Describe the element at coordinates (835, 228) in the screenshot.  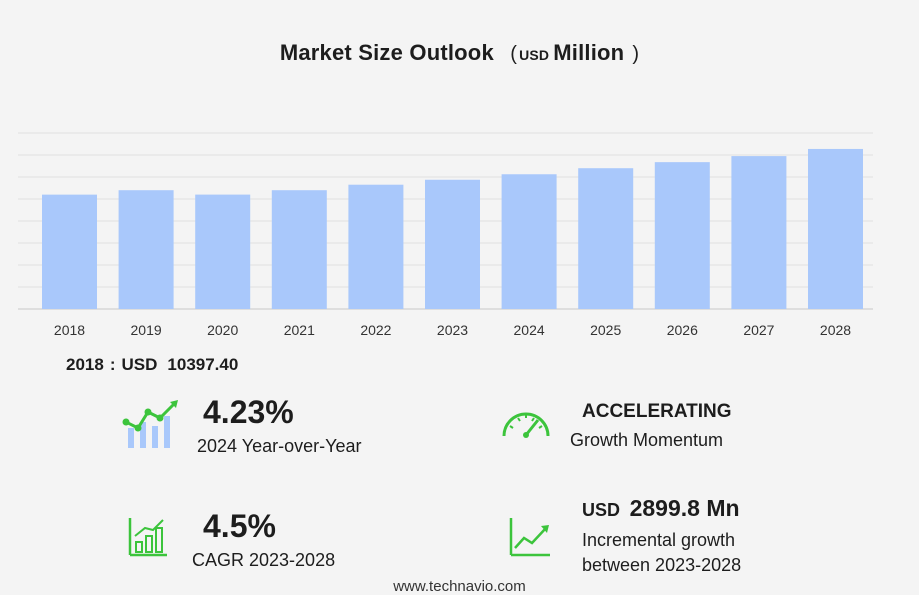
I see `bar-2028` at that location.